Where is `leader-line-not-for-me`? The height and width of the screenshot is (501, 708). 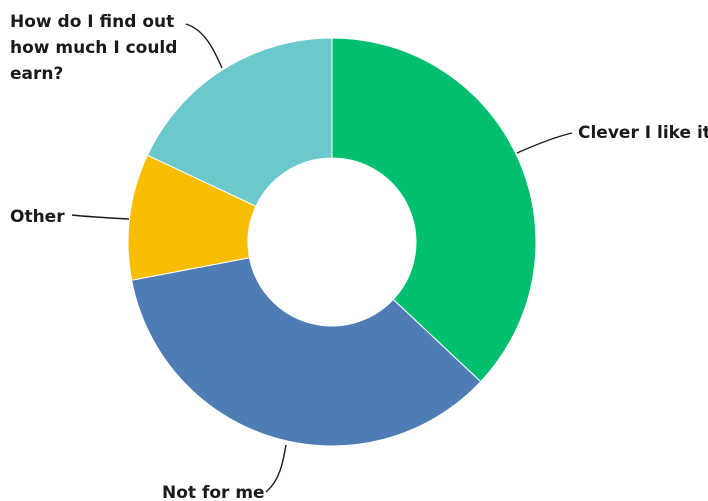
leader-line-not-for-me is located at coordinates (276, 468).